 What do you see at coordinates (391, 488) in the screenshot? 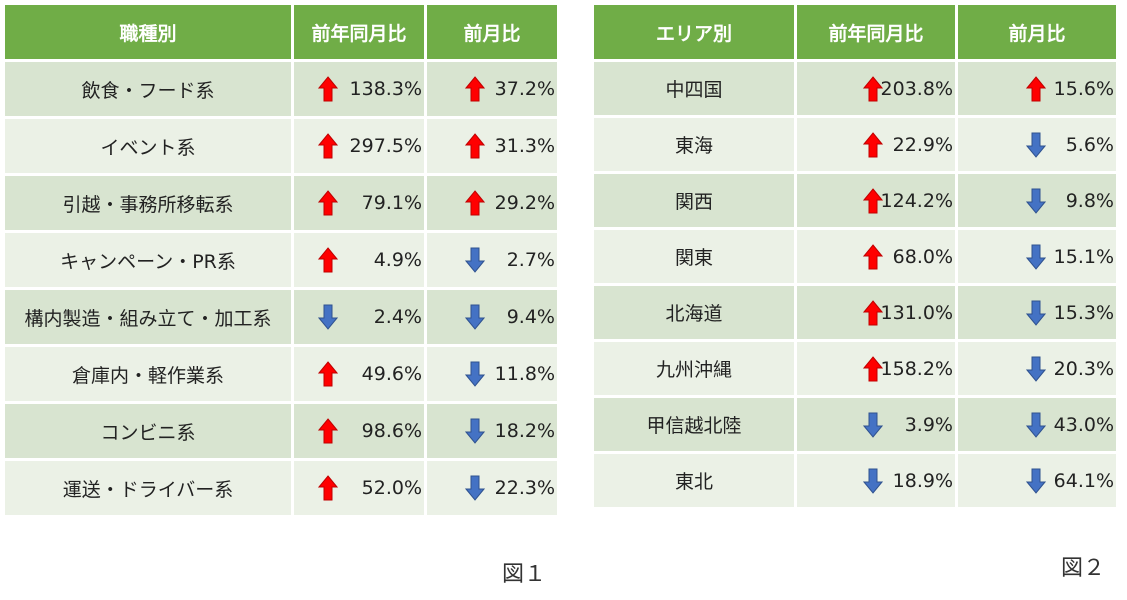
I see `yoy-value: 52.0%` at bounding box center [391, 488].